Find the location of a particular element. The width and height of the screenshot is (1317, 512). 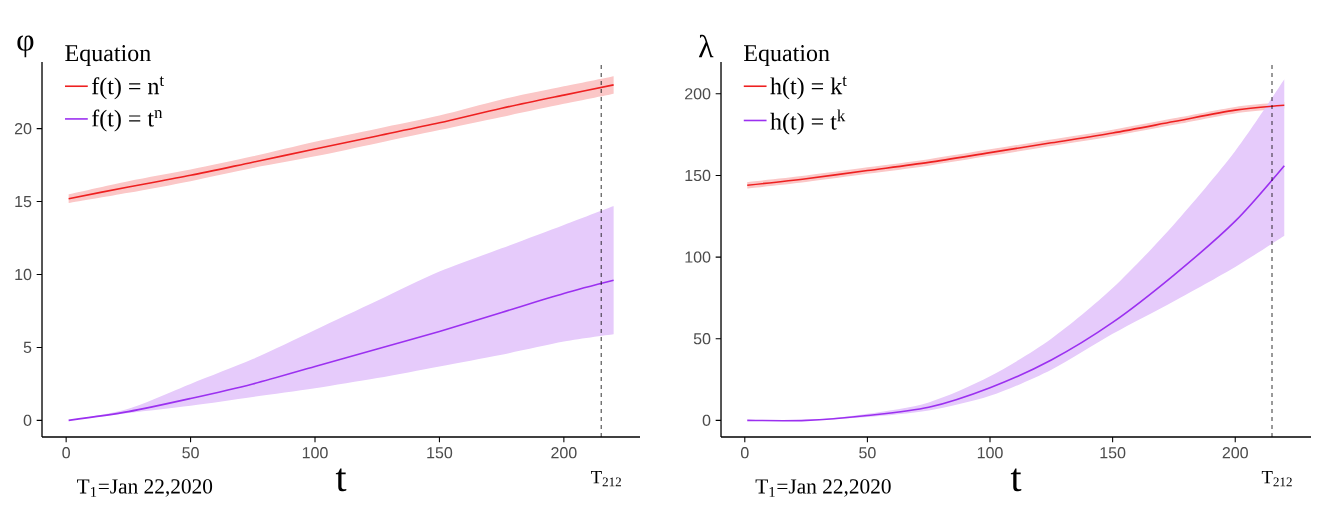

y-tick-label: 150 is located at coordinates (698, 175).